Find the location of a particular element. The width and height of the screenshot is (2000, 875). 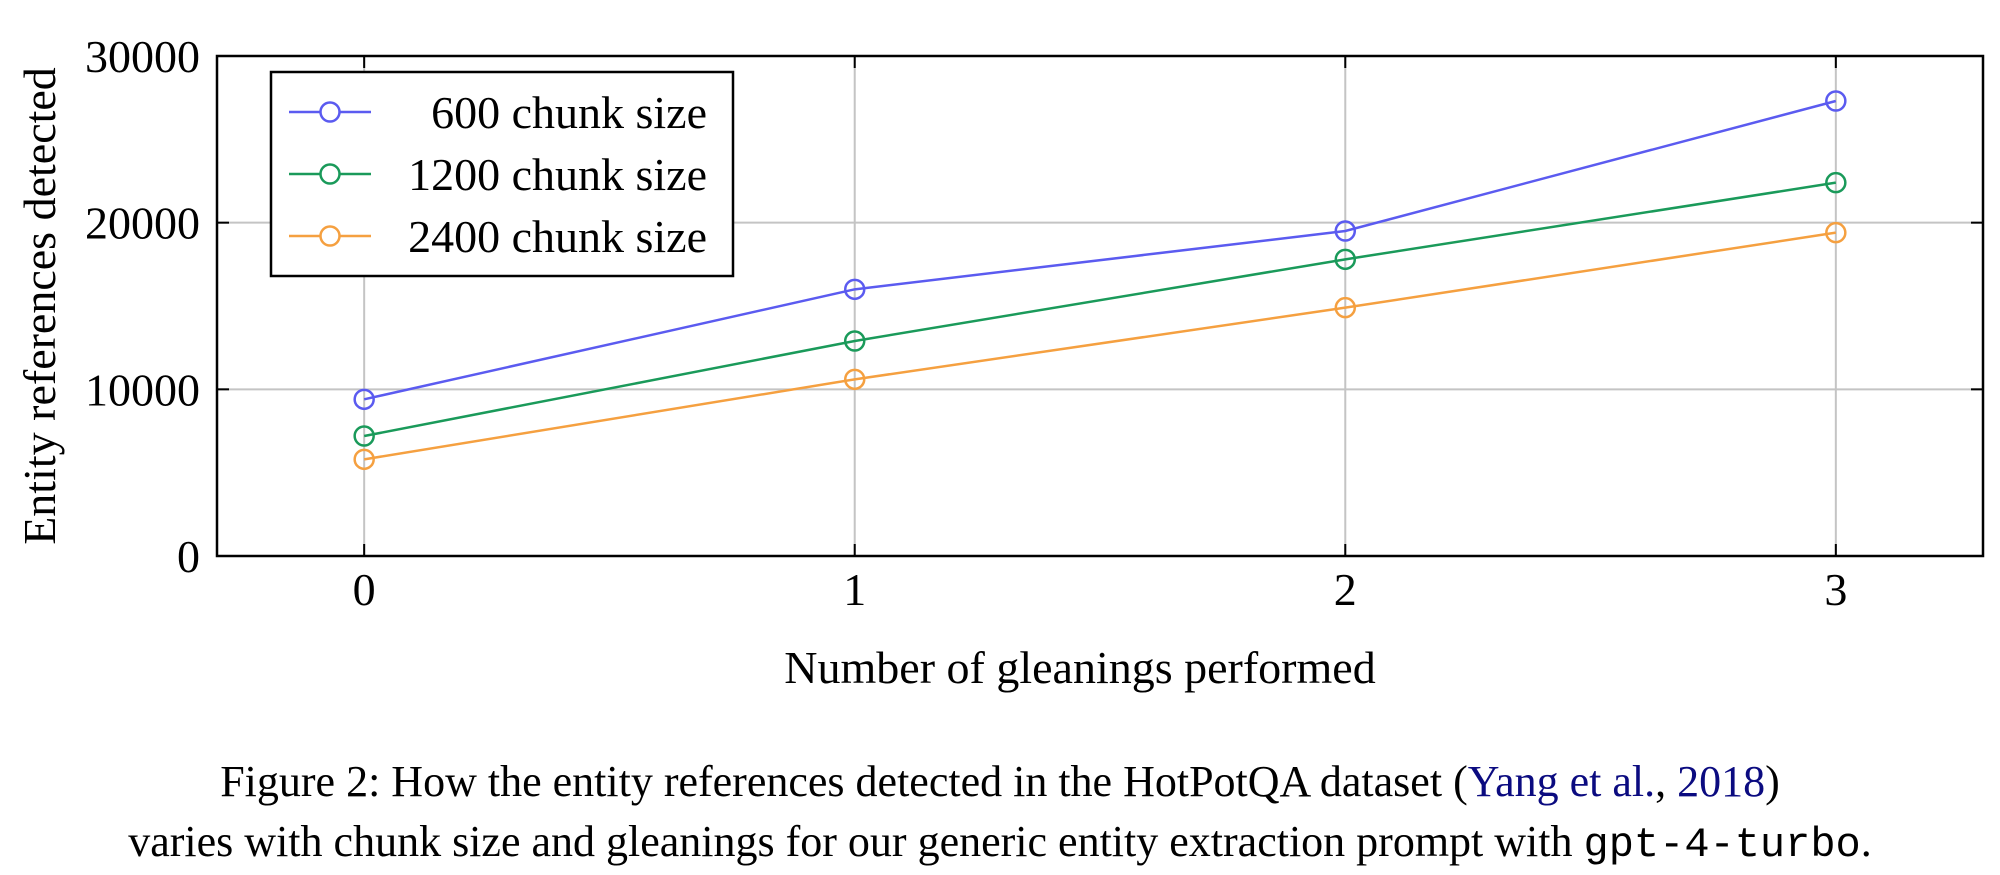

y-axis-title: Entity references detected is located at coordinates (39, 306).